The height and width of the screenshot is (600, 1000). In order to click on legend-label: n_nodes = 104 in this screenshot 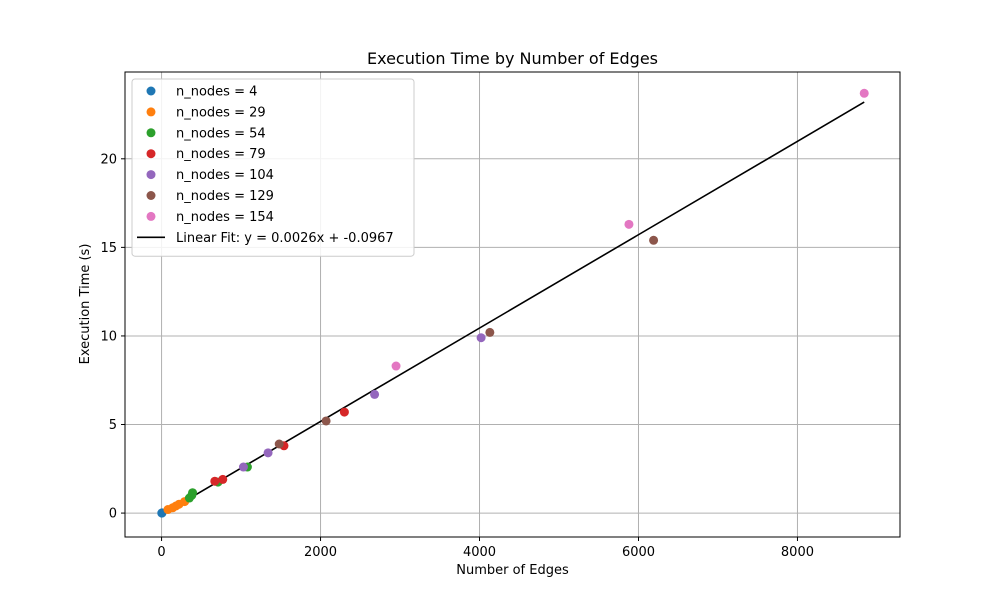, I will do `click(225, 175)`.